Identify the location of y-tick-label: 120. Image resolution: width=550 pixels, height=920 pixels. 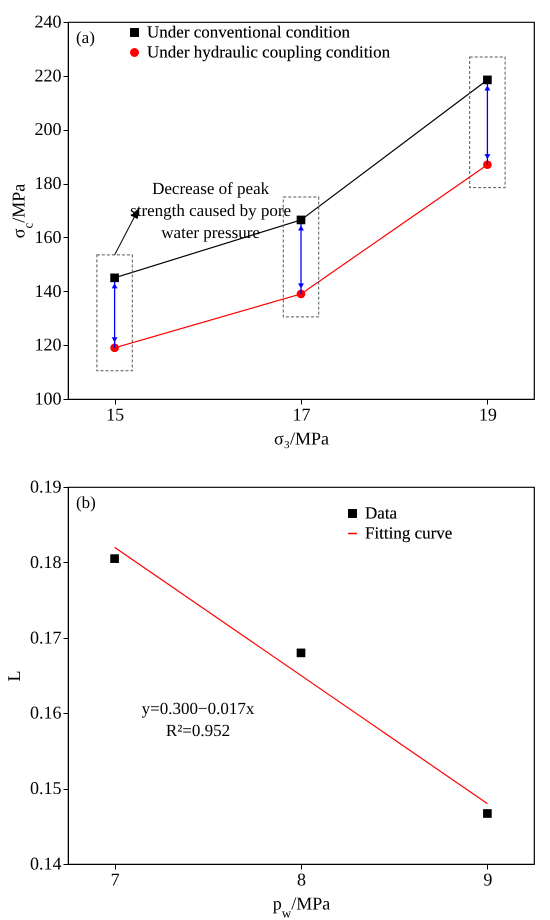
(48, 344).